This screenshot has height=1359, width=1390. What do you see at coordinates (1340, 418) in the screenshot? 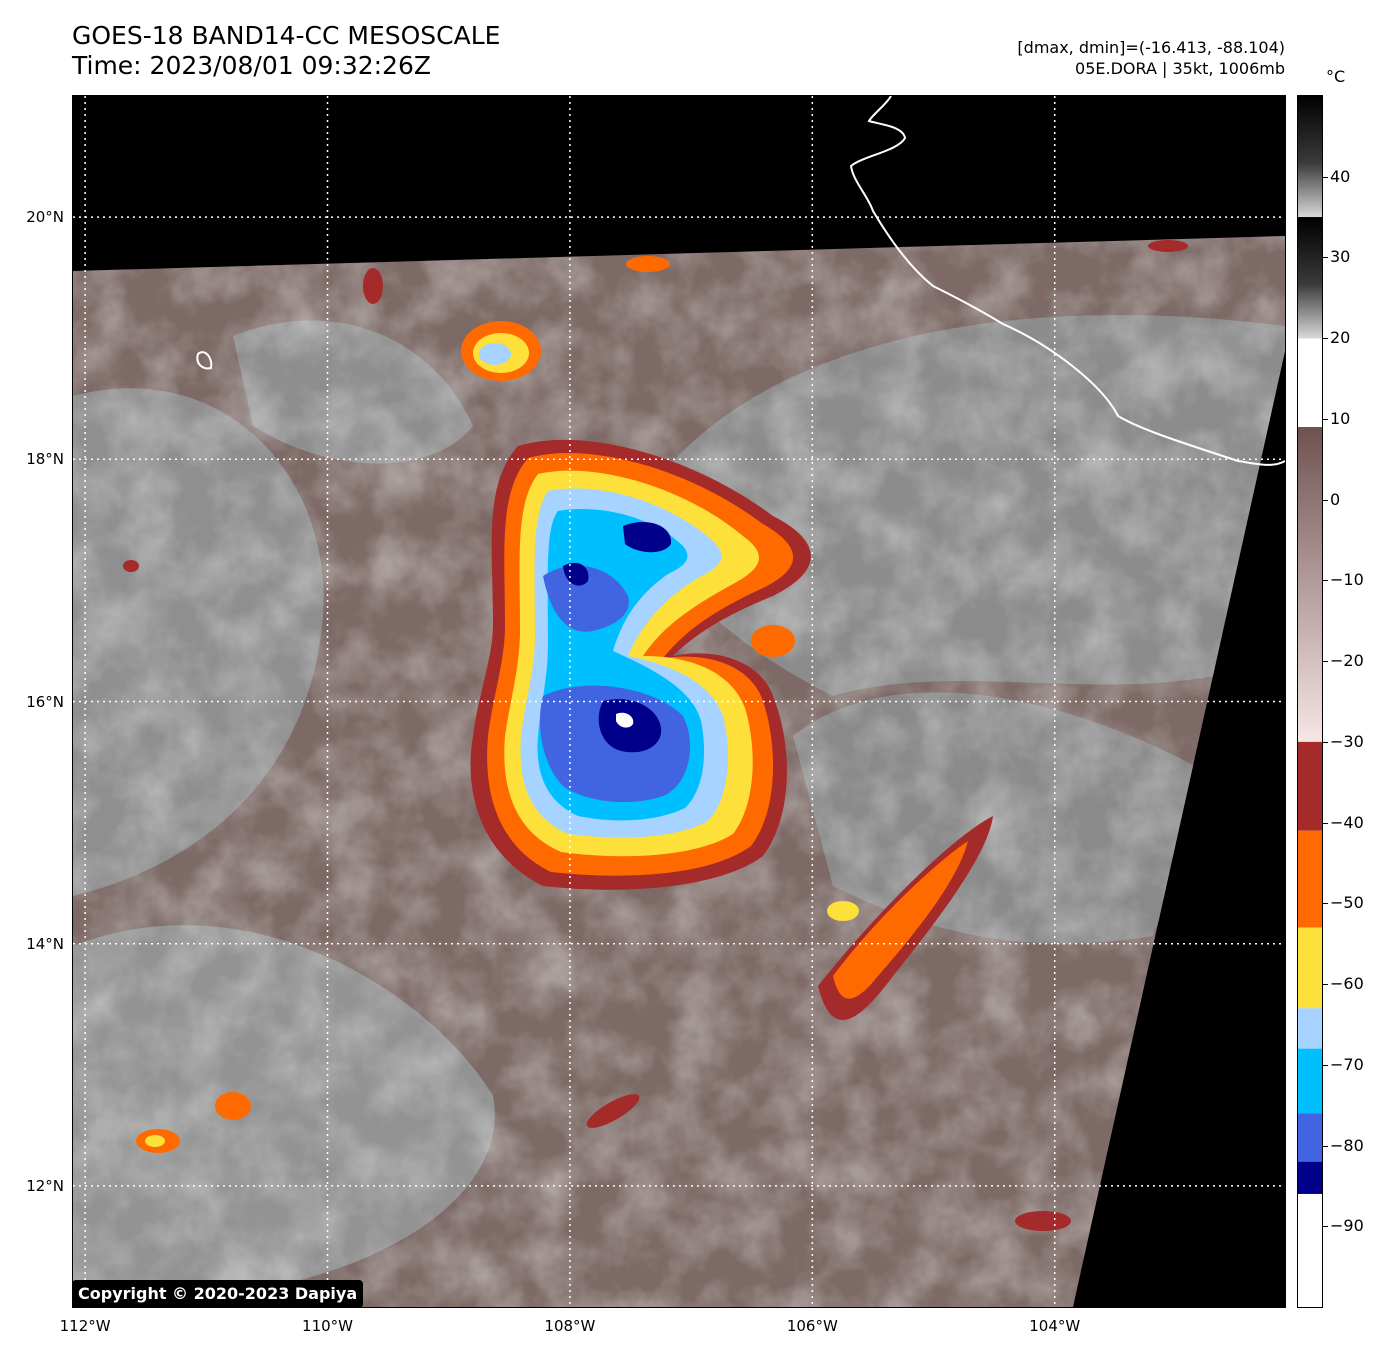
I see `colorbar-tick-label: 10` at bounding box center [1340, 418].